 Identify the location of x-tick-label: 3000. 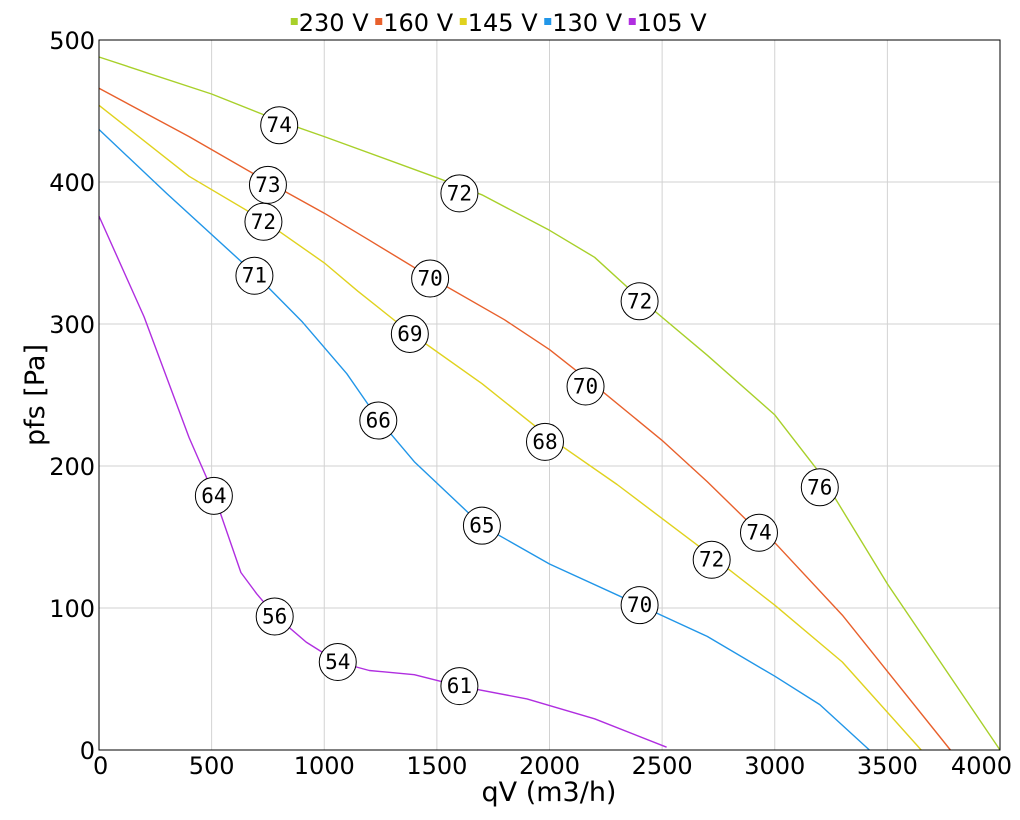
(774, 766).